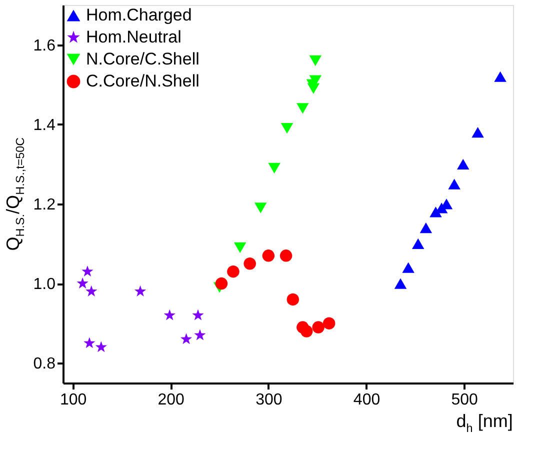 The width and height of the screenshot is (559, 457). I want to click on x-tick-label: 100, so click(73, 400).